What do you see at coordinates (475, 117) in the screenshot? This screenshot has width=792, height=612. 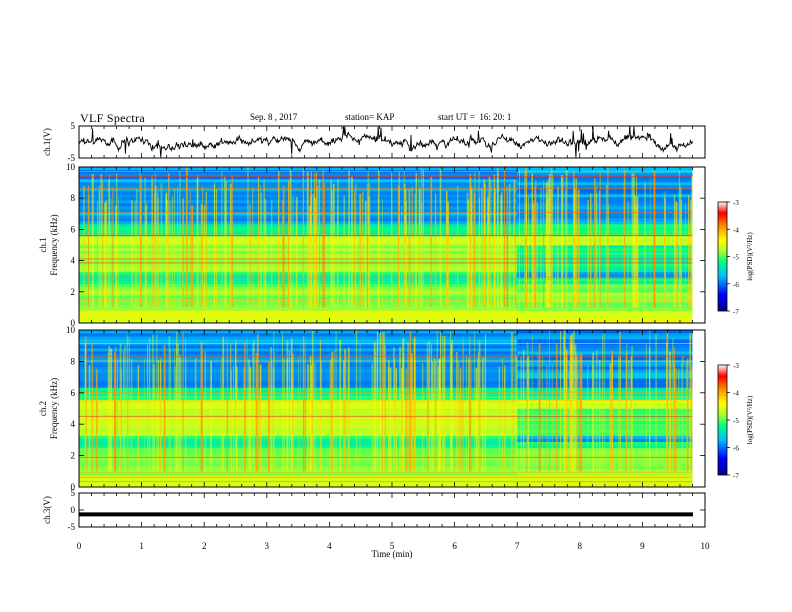 I see `start-ut-label: start UT = 16: 20: 1` at bounding box center [475, 117].